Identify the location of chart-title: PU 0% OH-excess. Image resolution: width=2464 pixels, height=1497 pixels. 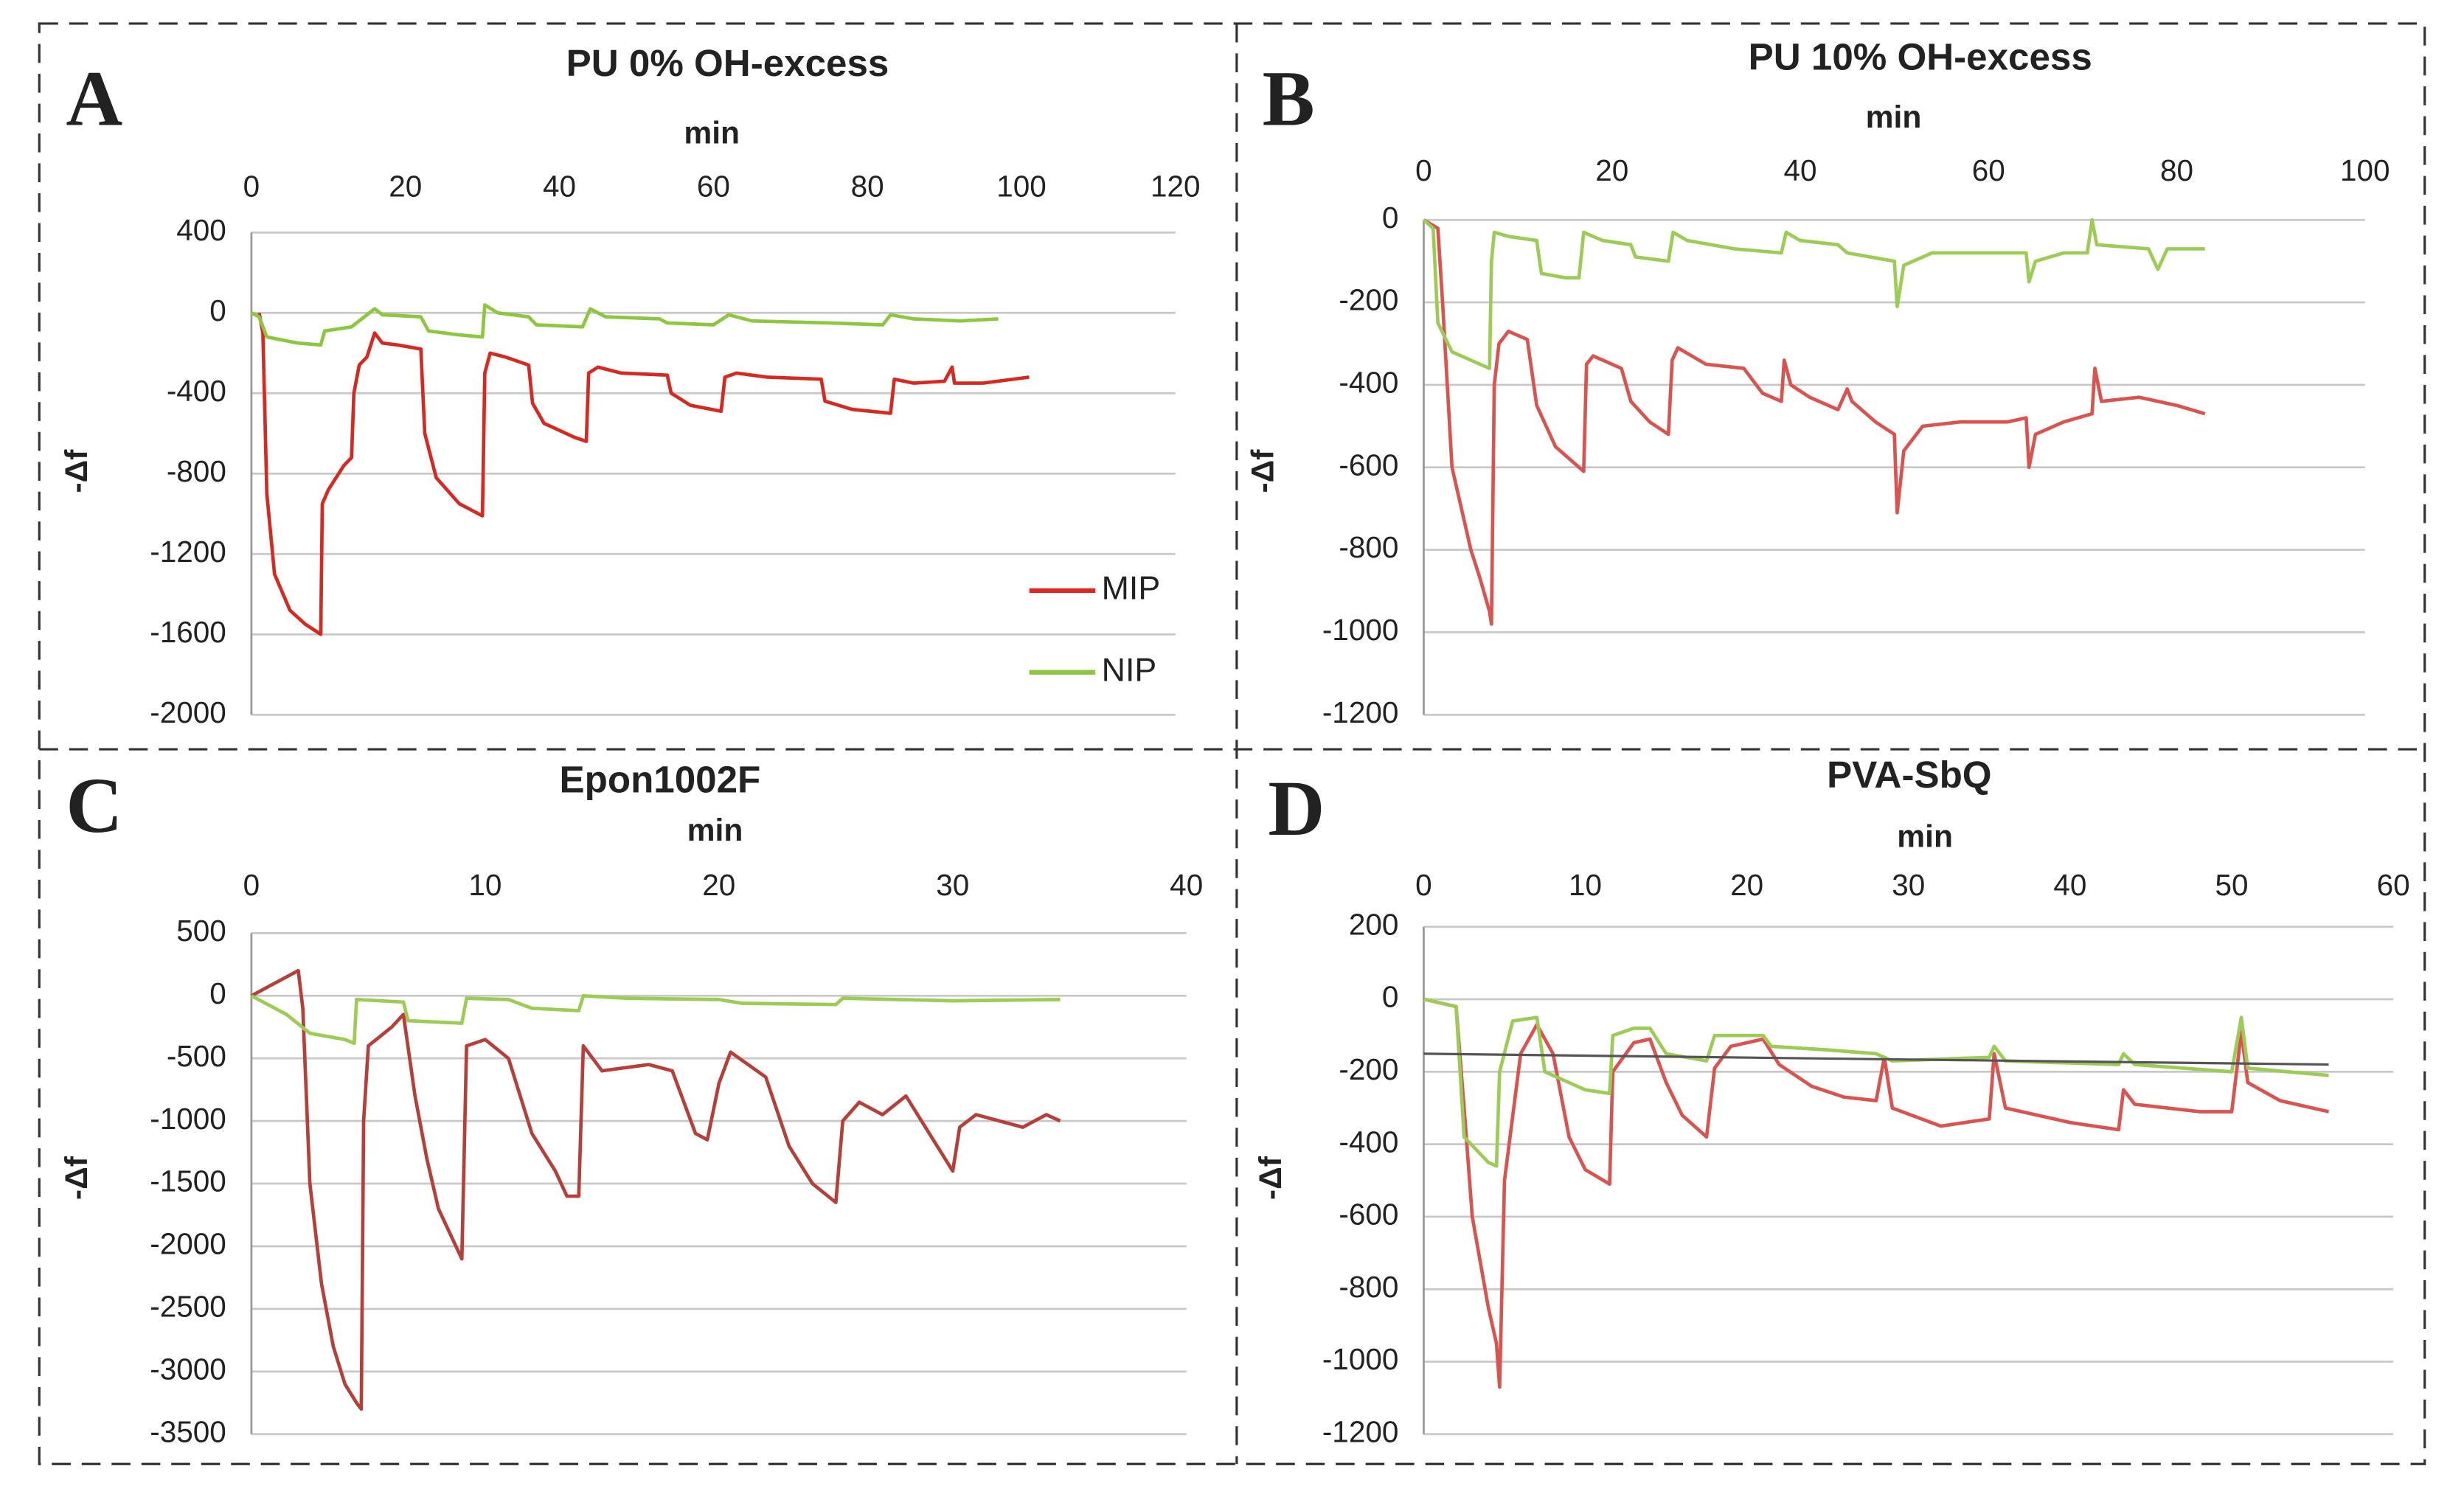
(727, 63).